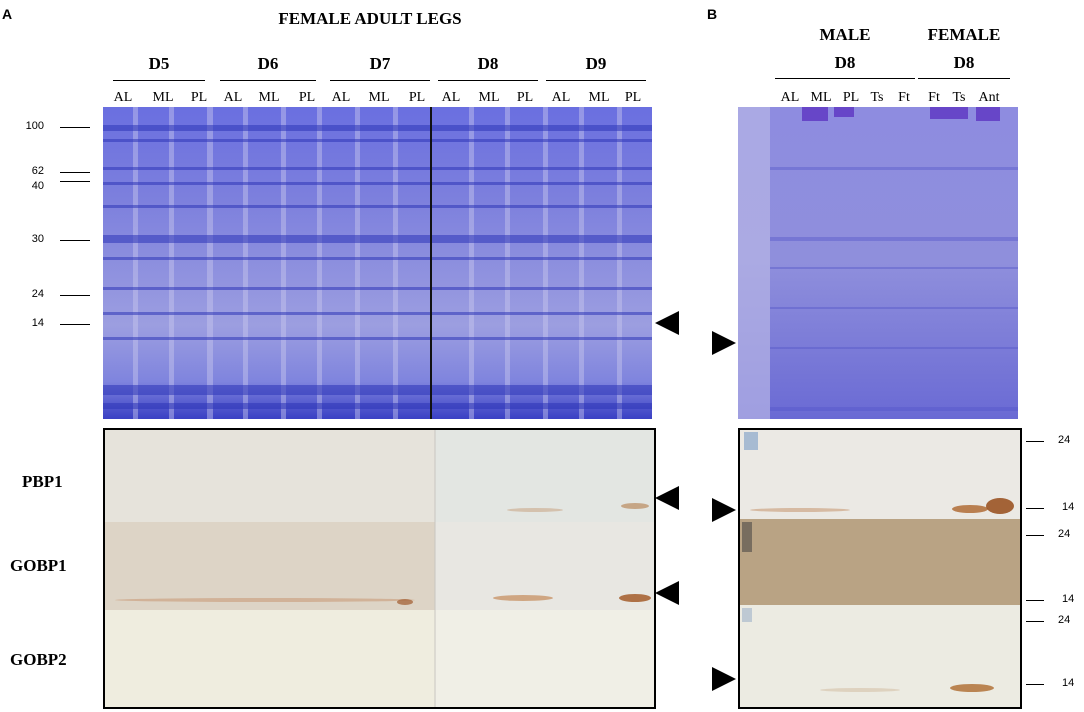 The image size is (1084, 712). I want to click on day-label: D7, so click(380, 63).